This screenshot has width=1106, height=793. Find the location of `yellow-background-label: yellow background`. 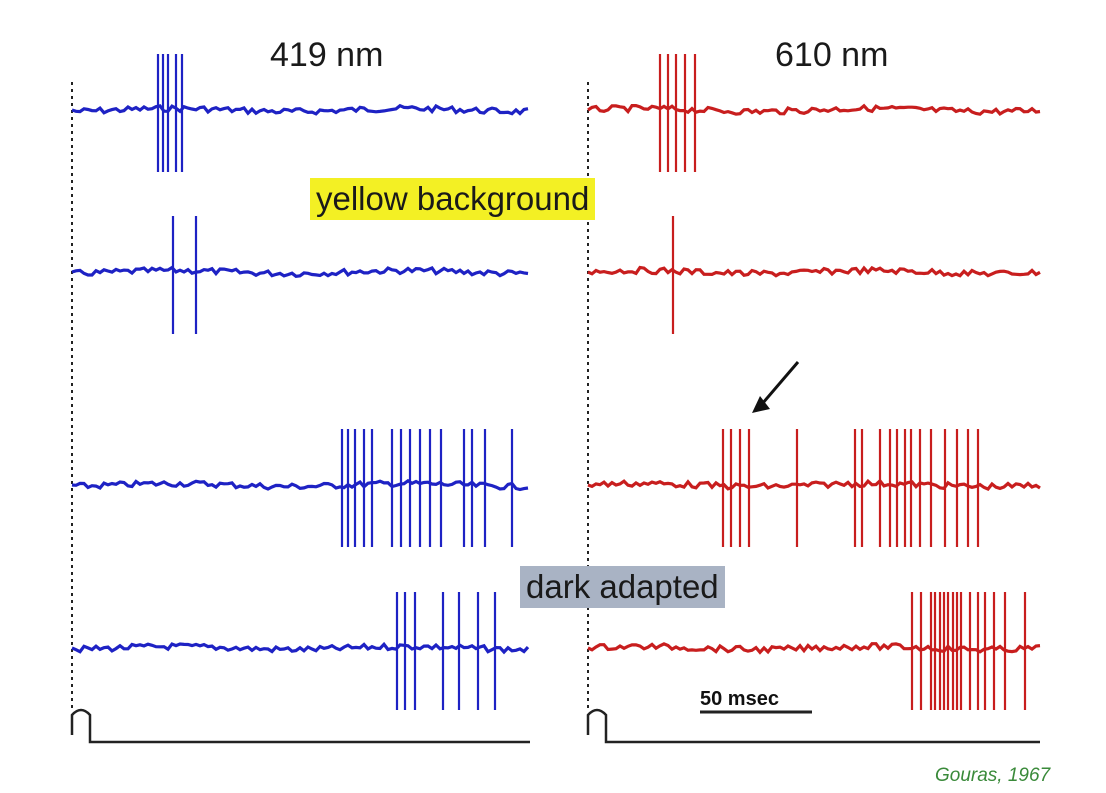

yellow-background-label: yellow background is located at coordinates (453, 199).